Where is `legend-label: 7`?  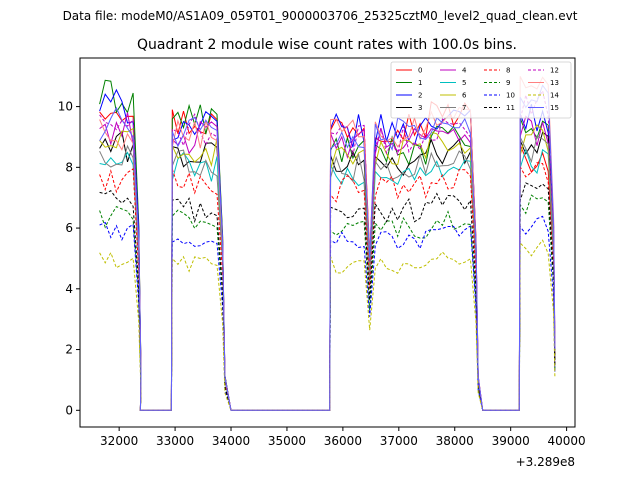 legend-label: 7 is located at coordinates (464, 108).